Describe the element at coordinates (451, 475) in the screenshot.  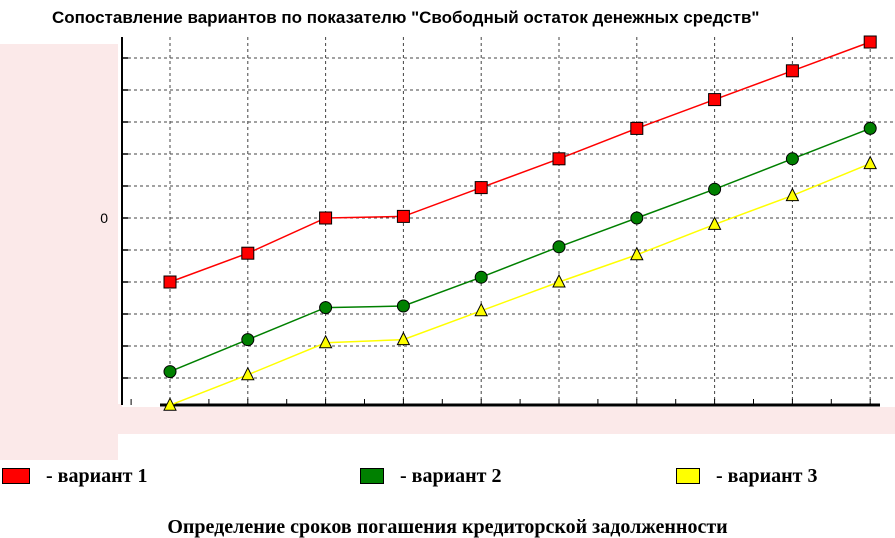
I see `legend-label-2: - вариант 2` at that location.